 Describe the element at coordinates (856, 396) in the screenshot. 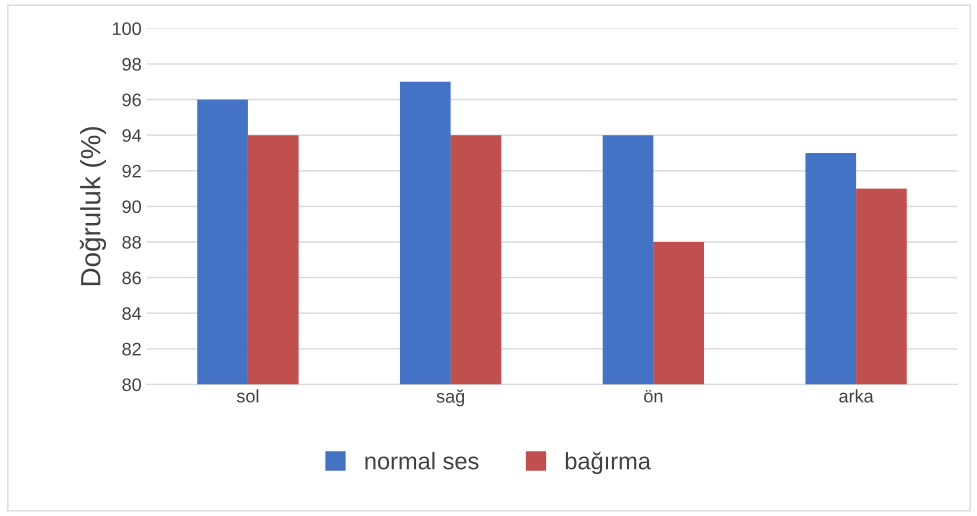

I see `x-tick-label: arka` at that location.